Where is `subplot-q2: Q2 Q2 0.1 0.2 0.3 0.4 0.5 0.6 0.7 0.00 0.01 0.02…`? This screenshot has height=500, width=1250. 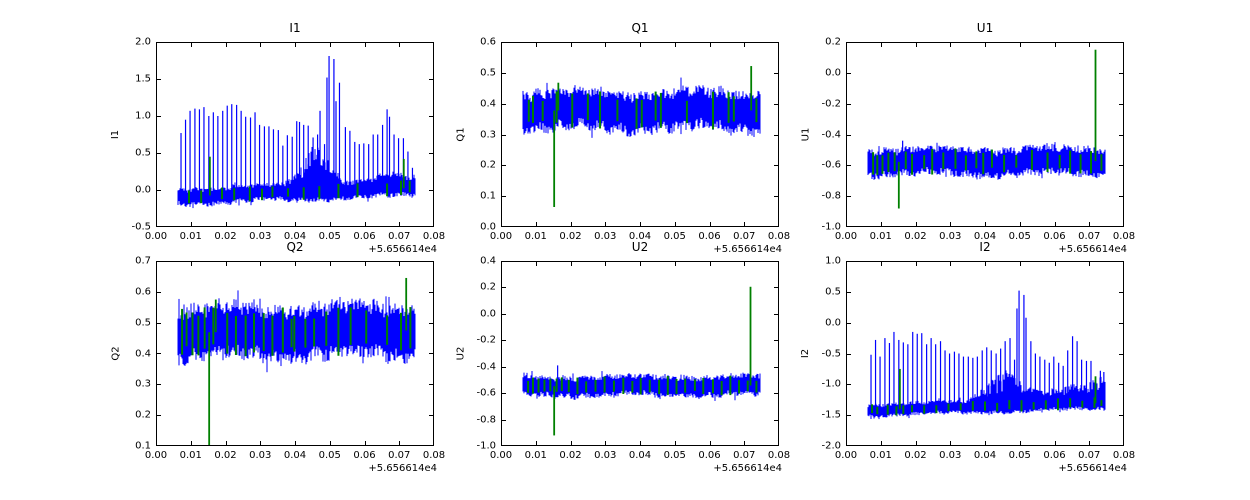
subplot-q2: Q2 Q2 0.1 0.2 0.3 0.4 0.5 0.6 0.7 0.00 0.01 0.02… is located at coordinates (274, 361).